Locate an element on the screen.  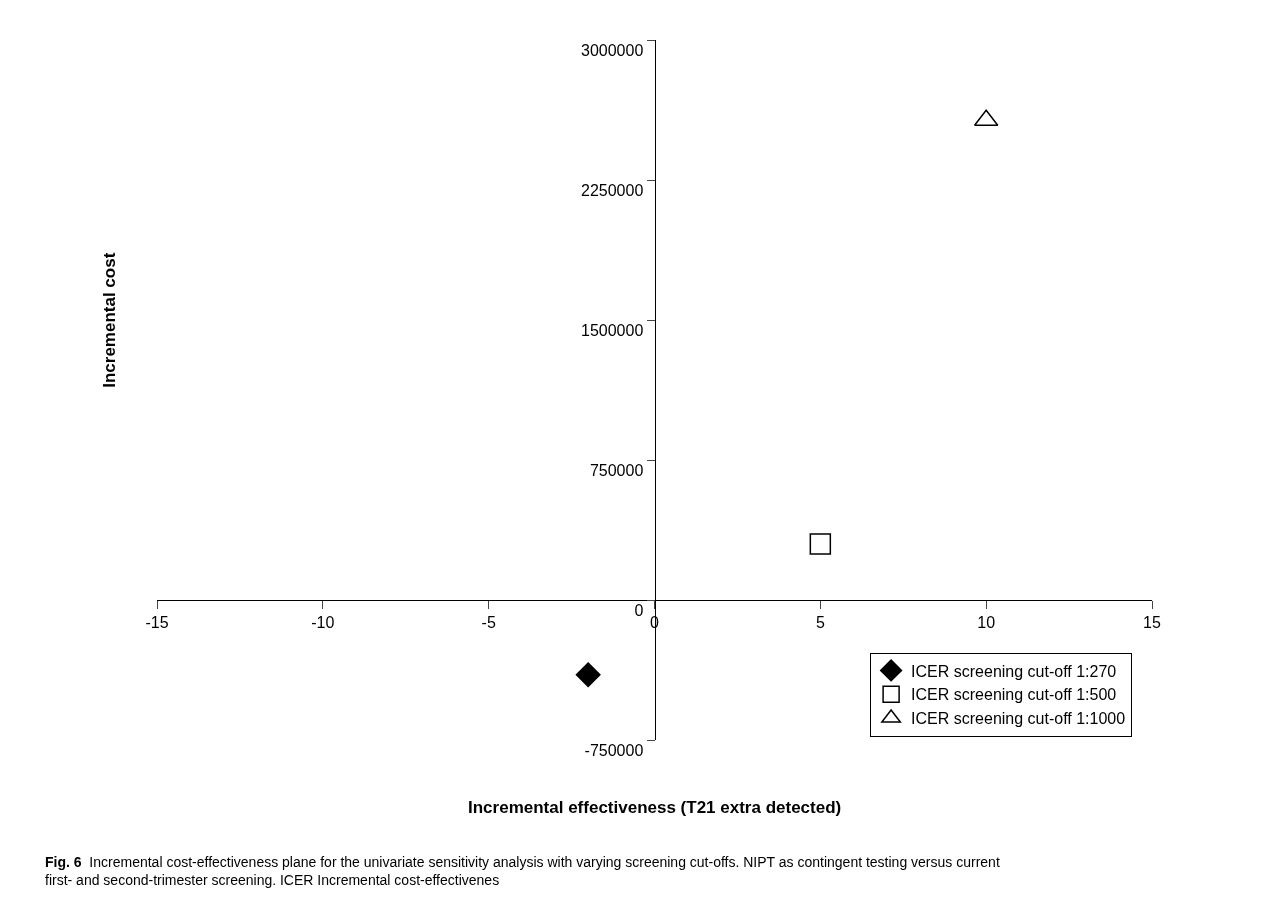
x-tick-label: -10 is located at coordinates (323, 623).